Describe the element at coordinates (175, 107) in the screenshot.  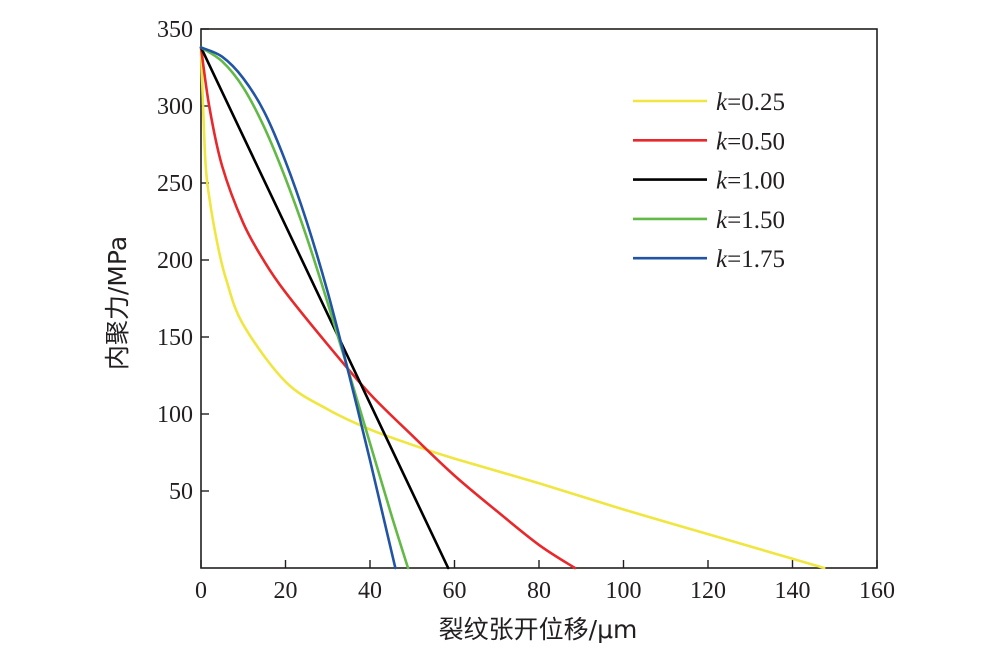
I see `y-tick-label: 300` at that location.